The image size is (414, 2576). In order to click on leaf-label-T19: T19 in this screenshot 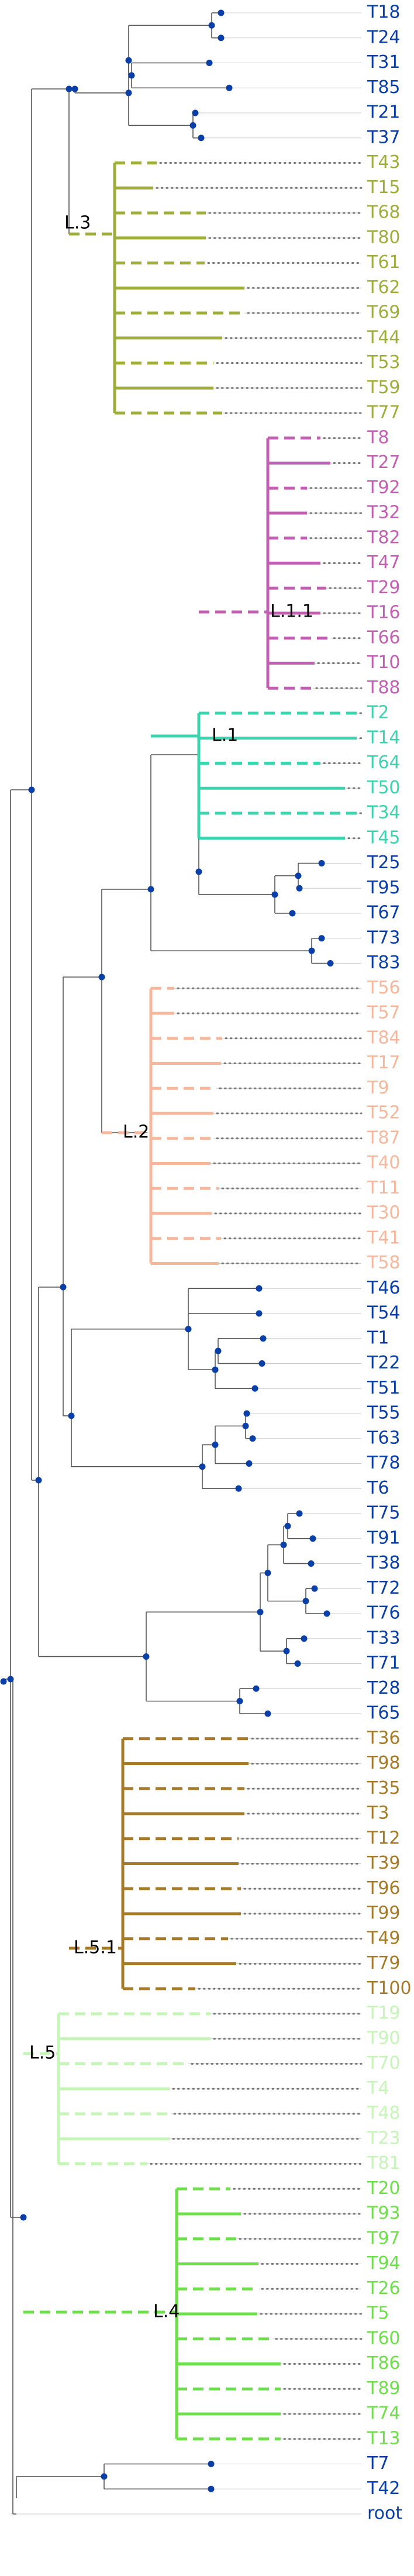, I will do `click(384, 2014)`.